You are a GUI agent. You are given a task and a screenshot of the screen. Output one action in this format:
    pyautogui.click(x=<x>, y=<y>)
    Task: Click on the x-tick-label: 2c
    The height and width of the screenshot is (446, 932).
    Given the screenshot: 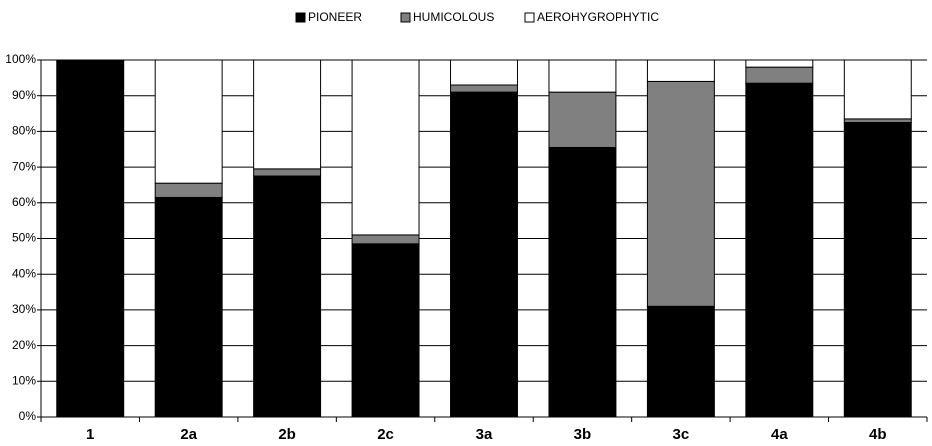 What is the action you would take?
    pyautogui.click(x=385, y=434)
    